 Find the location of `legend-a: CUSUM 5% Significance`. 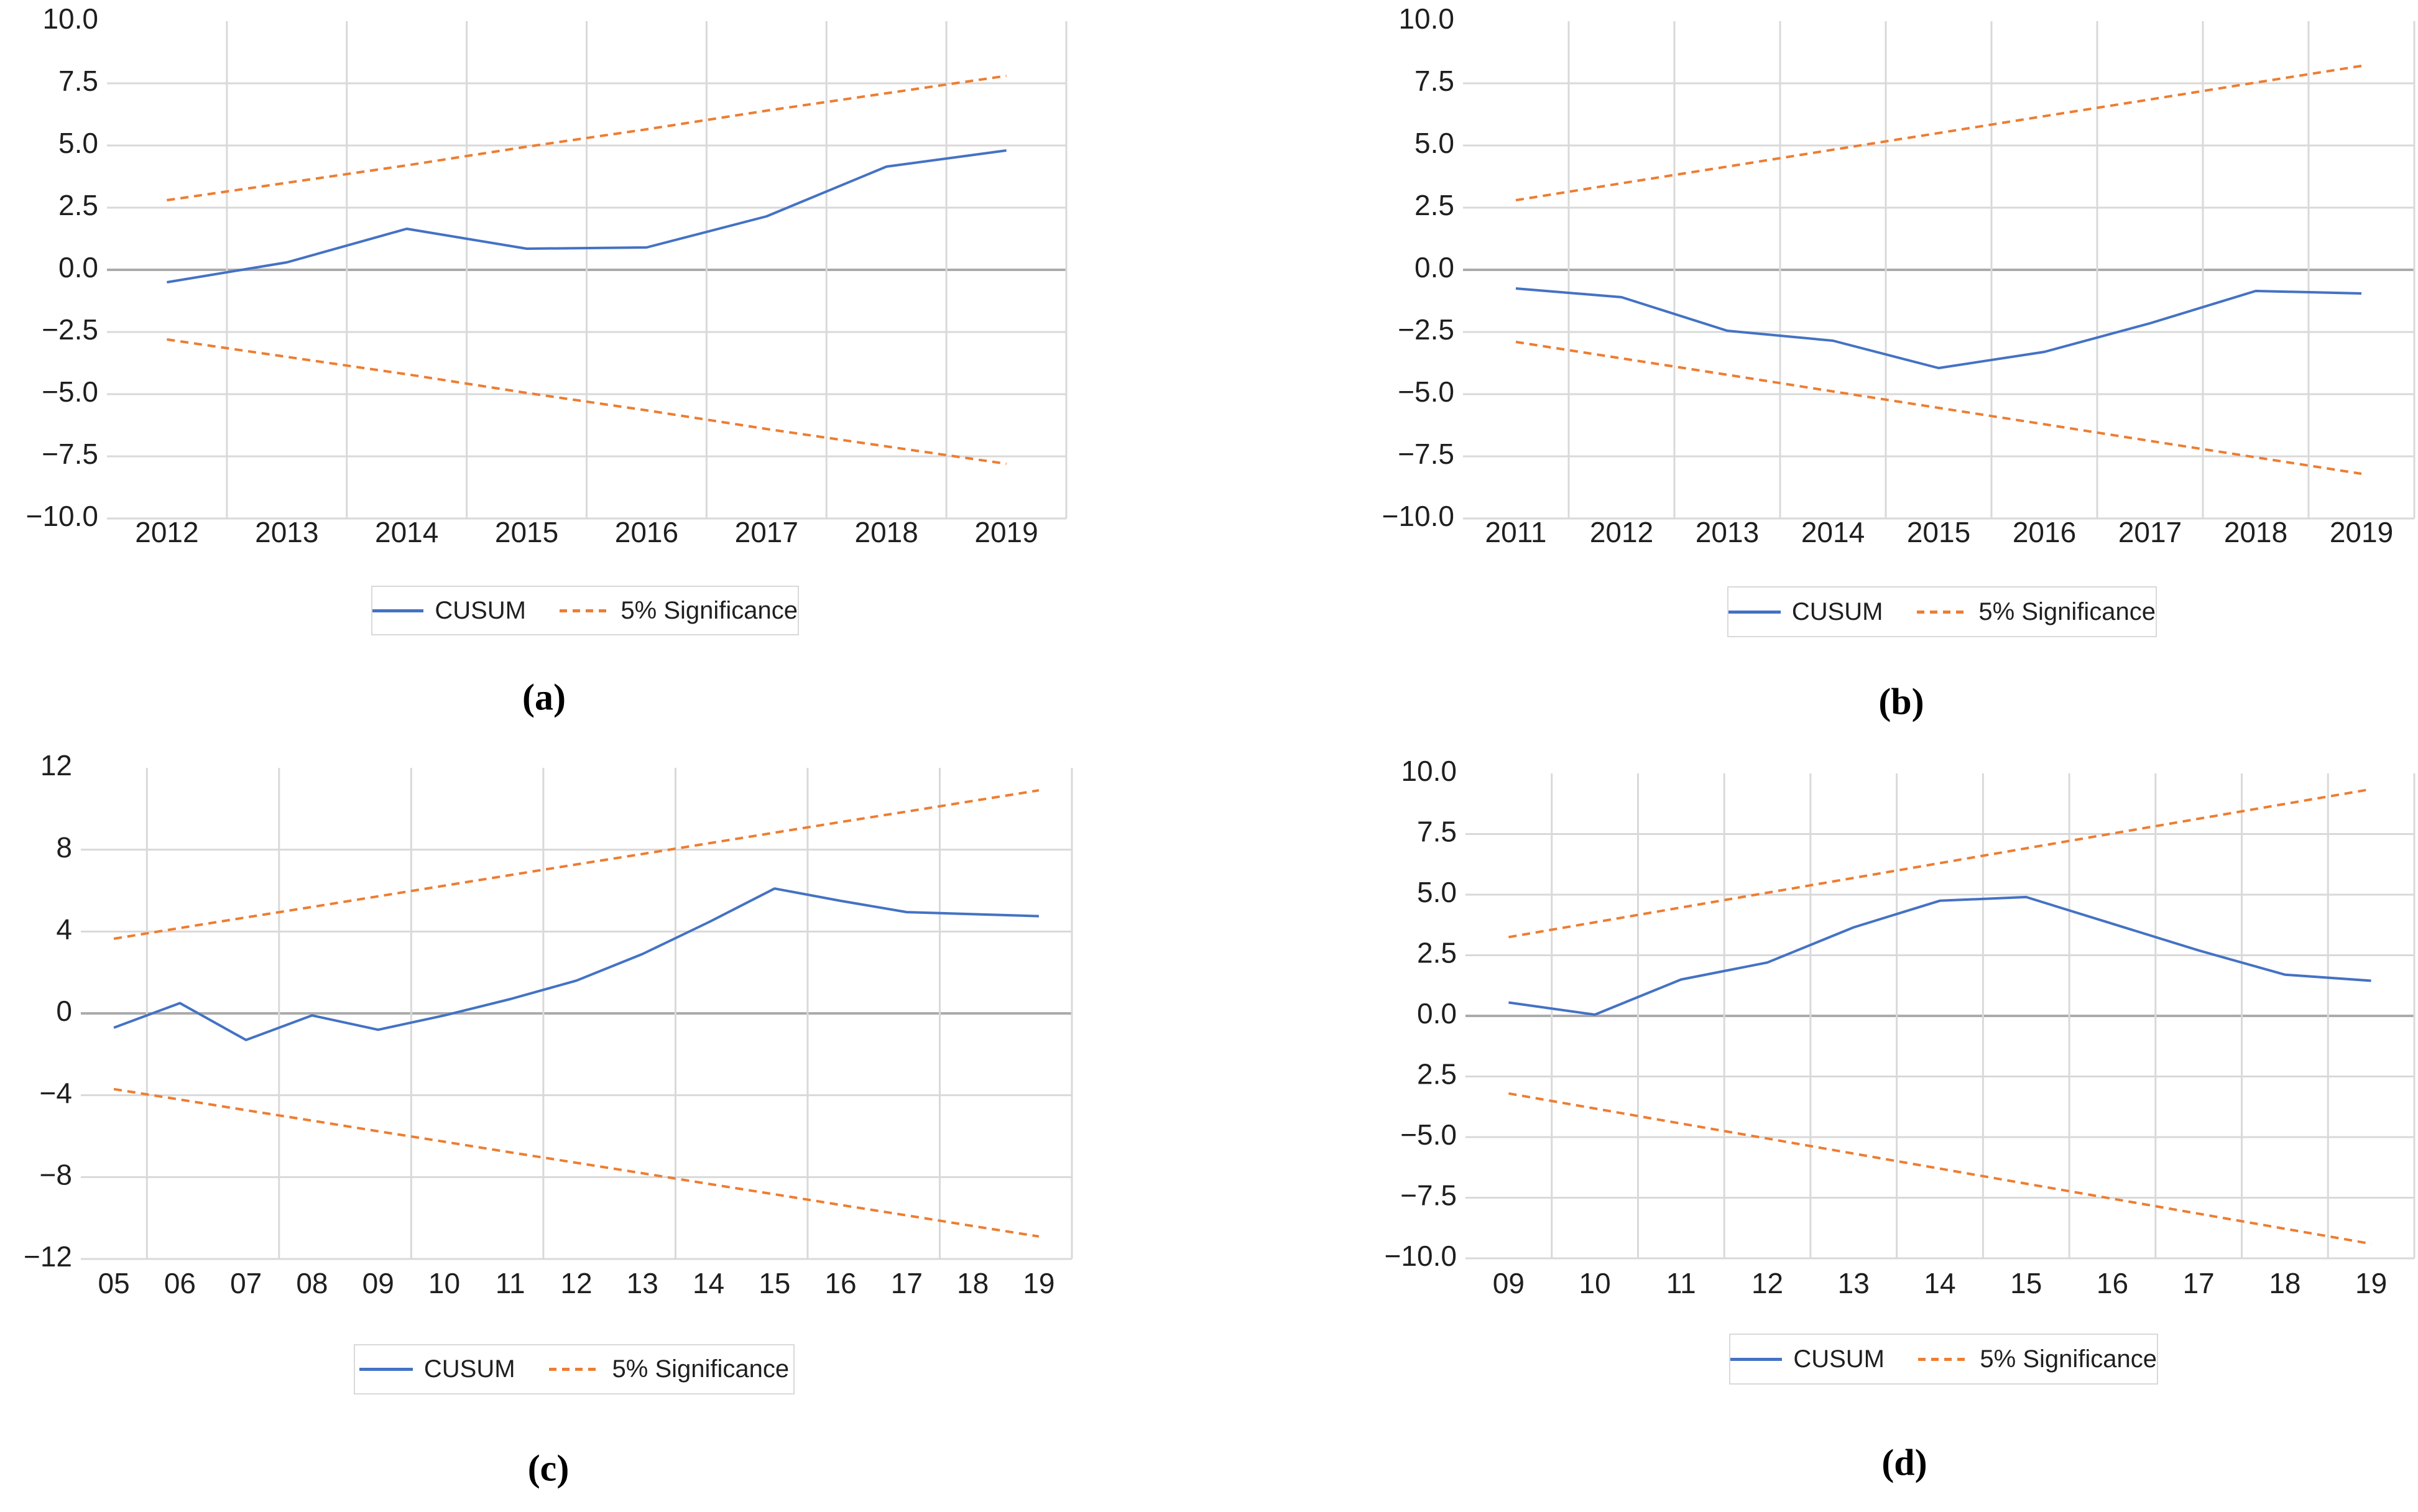

legend-a: CUSUM 5% Significance is located at coordinates (585, 610).